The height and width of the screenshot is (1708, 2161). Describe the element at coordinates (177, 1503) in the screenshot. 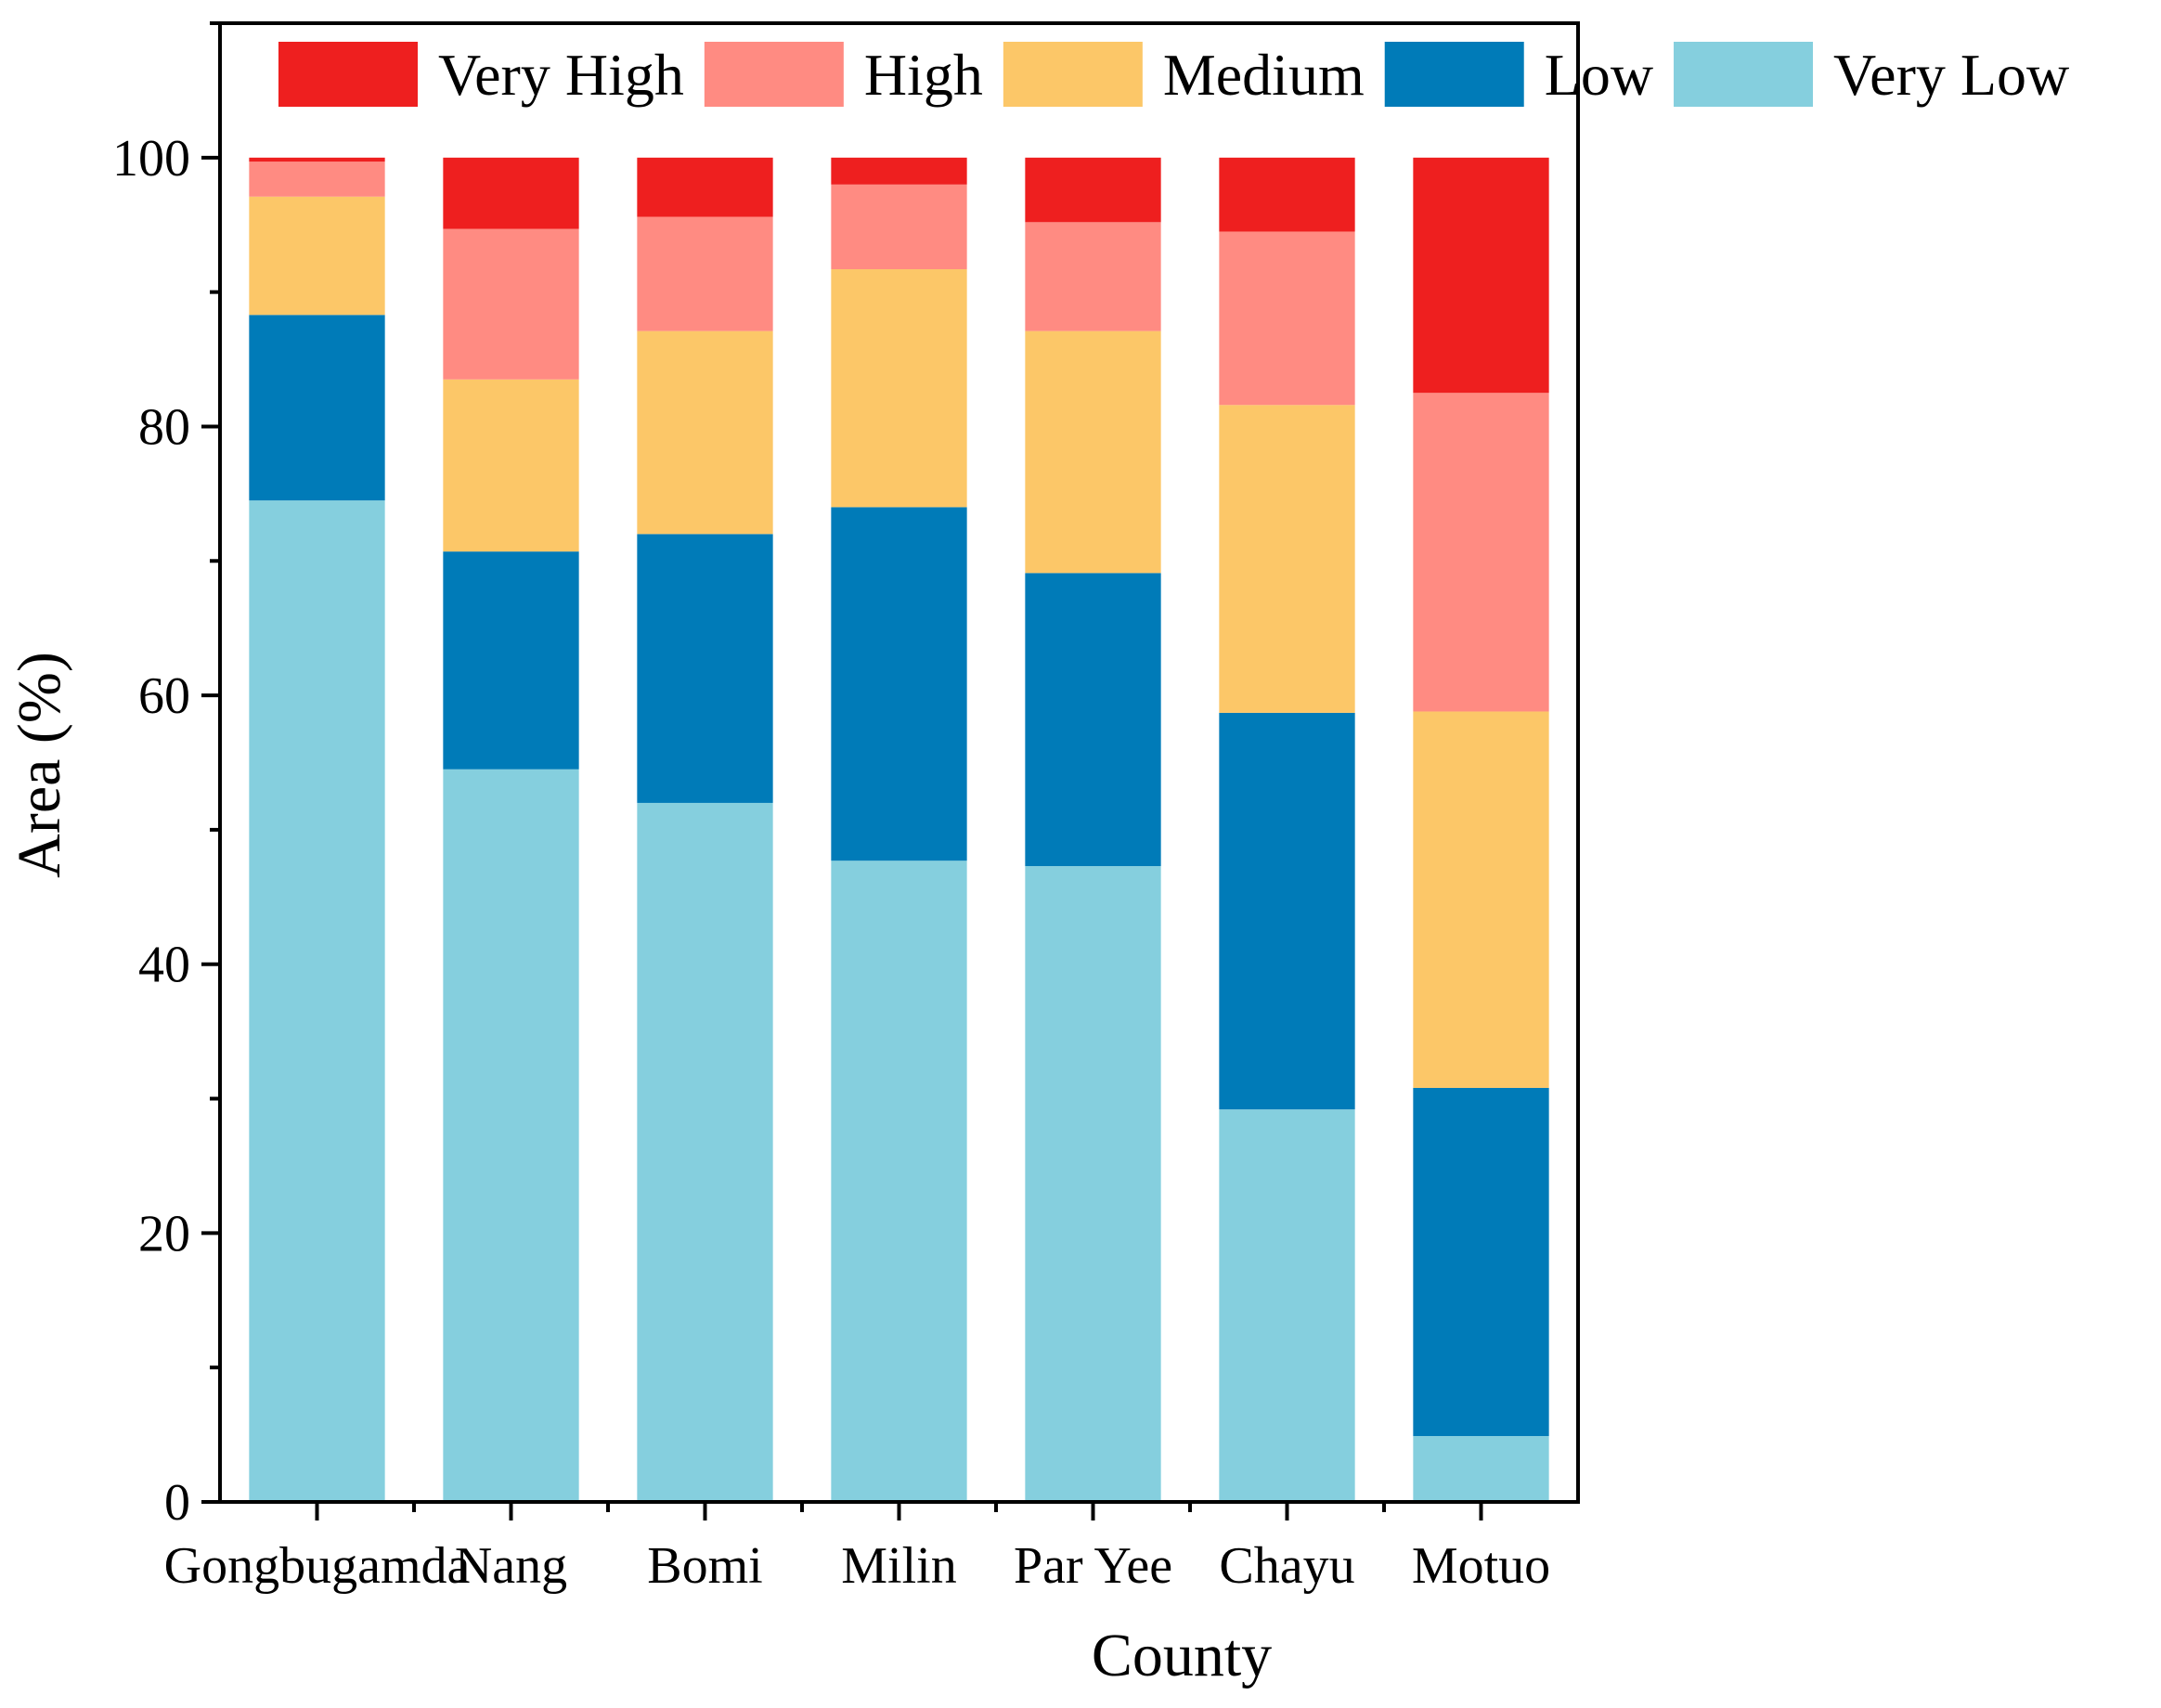

I see `y-tick-label: 0` at that location.